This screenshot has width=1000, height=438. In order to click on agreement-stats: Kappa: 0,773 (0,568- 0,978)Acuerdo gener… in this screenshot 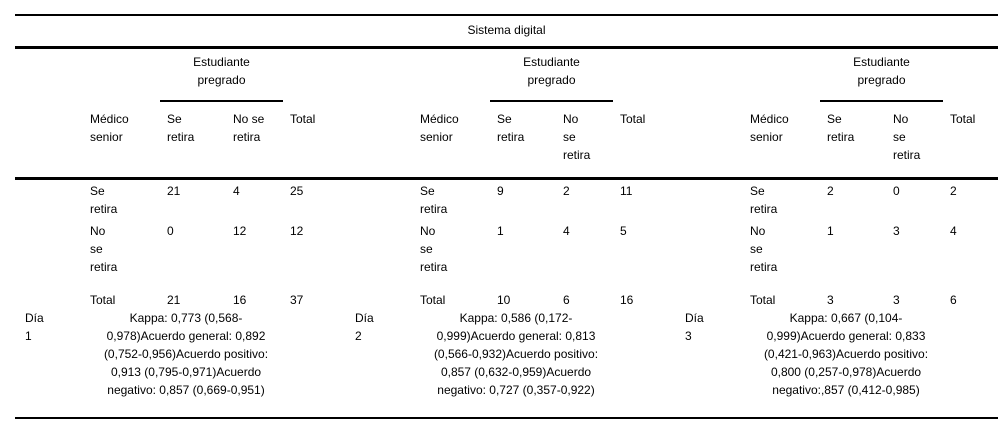, I will do `click(186, 354)`.